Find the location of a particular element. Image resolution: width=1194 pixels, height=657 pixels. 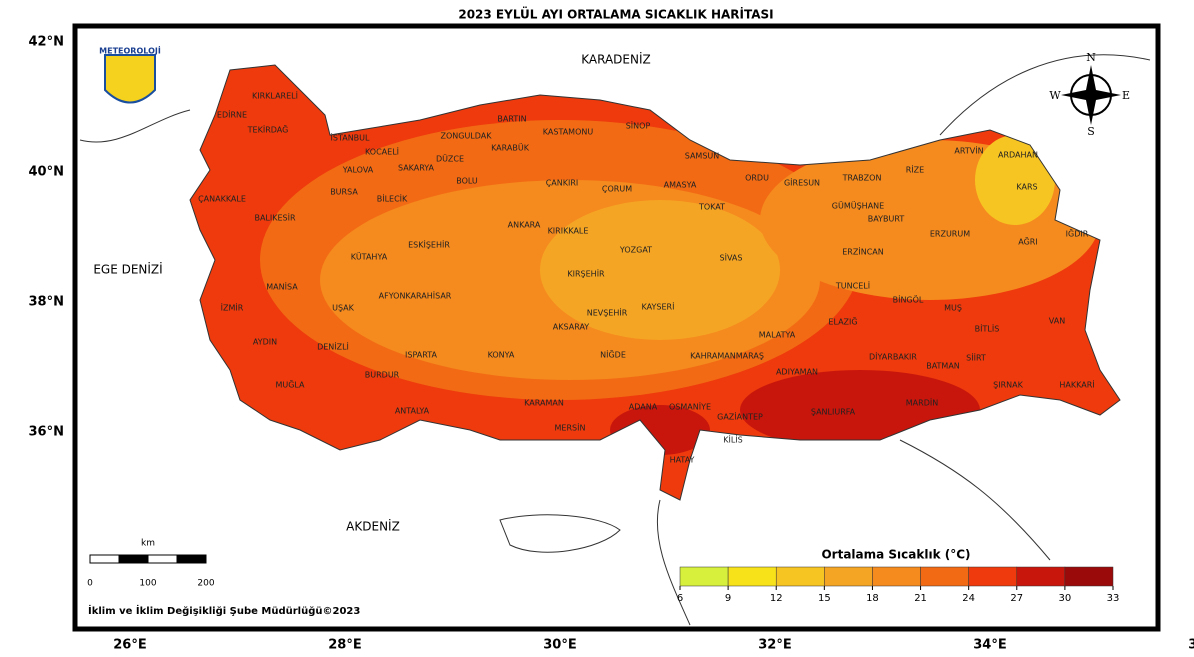

lat-tick-label: 36°N is located at coordinates (46, 432).